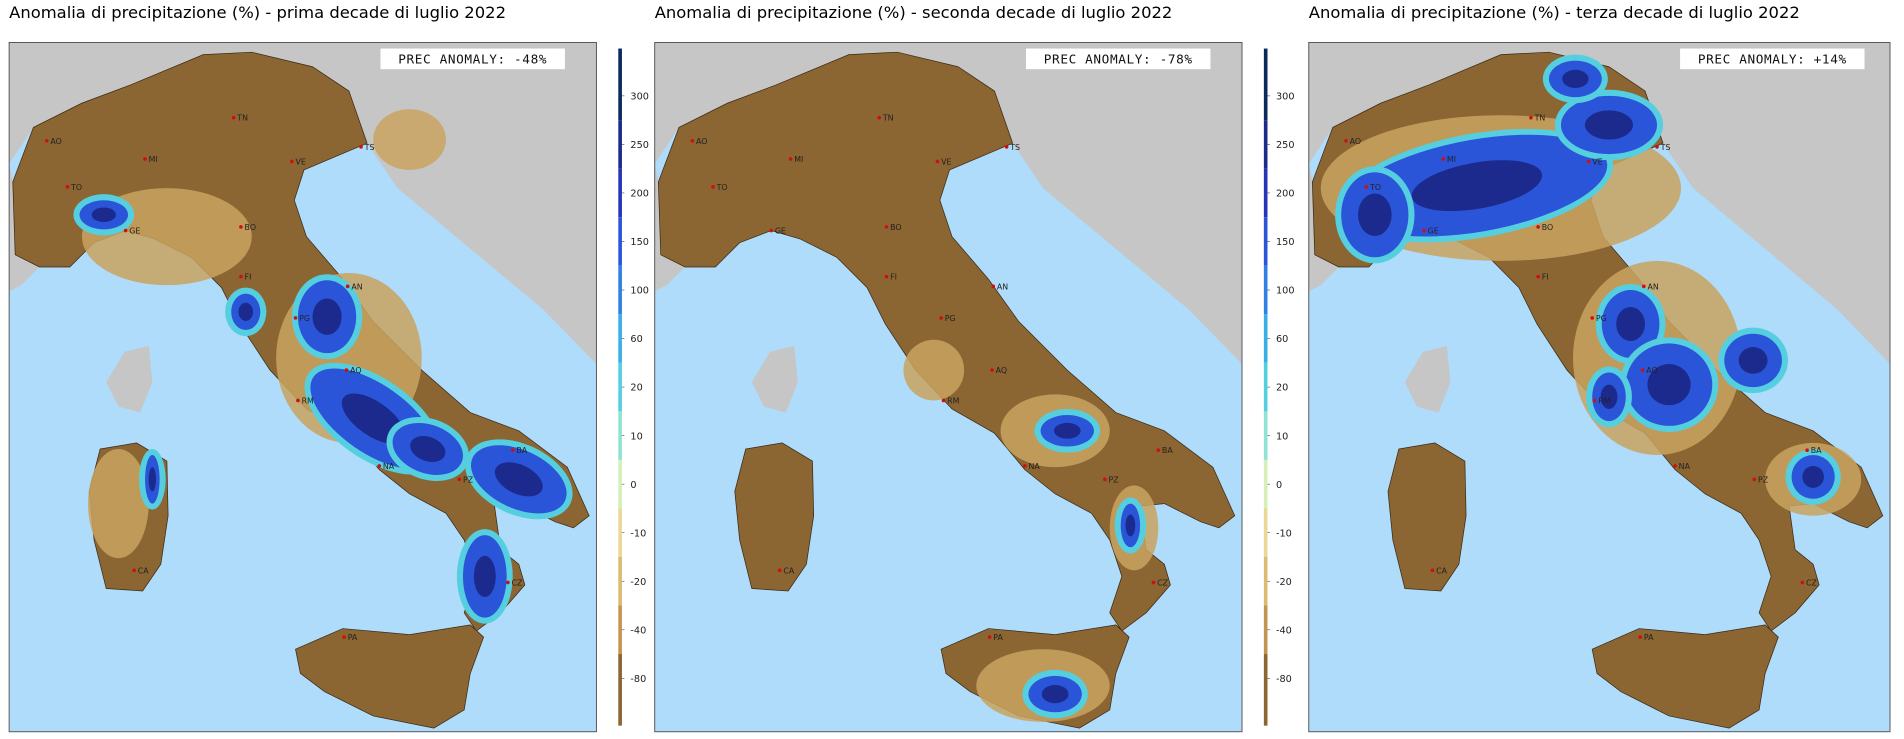 This screenshot has width=1904, height=739. Describe the element at coordinates (638, 582) in the screenshot. I see `colorbar-label: -20` at that location.